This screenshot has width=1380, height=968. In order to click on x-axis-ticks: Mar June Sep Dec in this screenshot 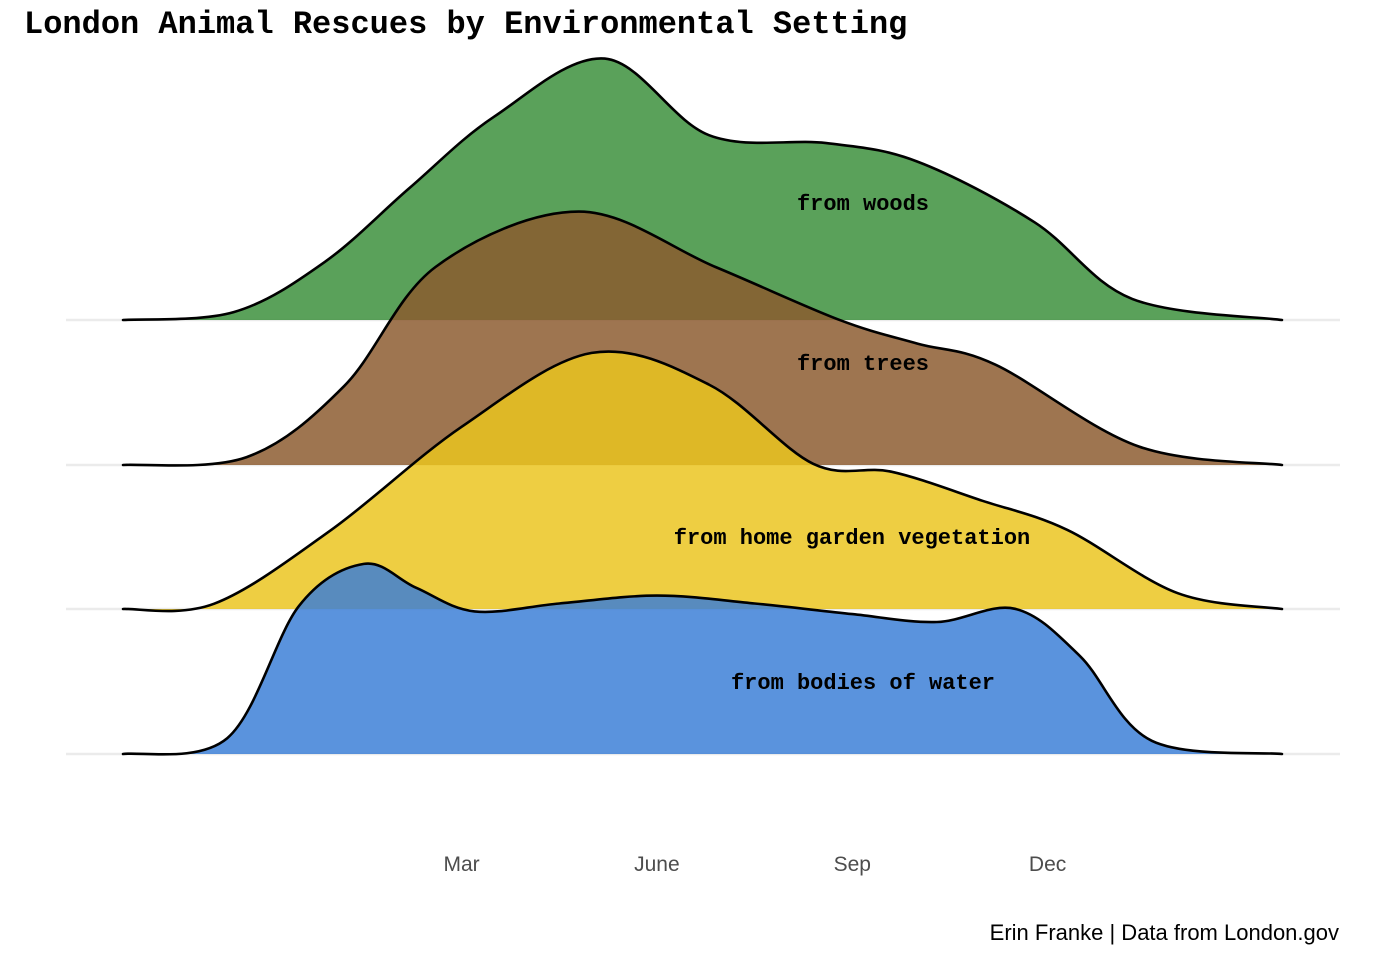, I will do `click(755, 864)`.